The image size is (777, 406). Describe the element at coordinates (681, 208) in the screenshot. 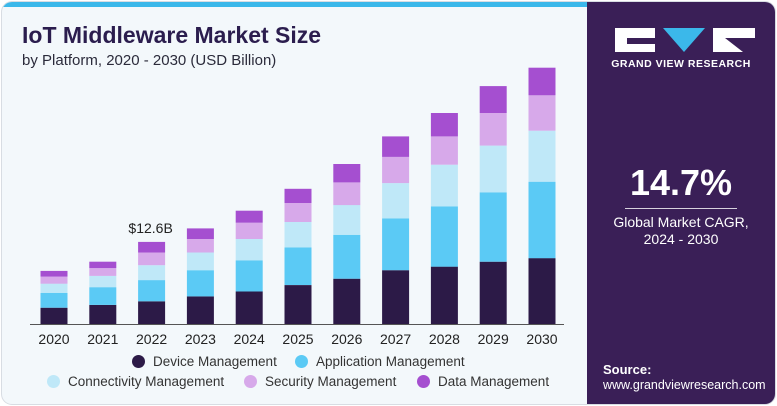

I see `divider` at that location.